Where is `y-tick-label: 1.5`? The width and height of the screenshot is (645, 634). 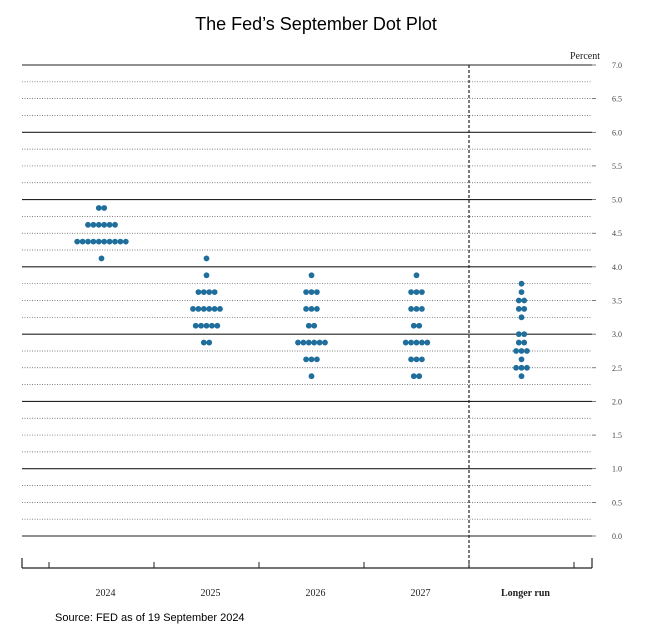
y-tick-label: 1.5 is located at coordinates (617, 435).